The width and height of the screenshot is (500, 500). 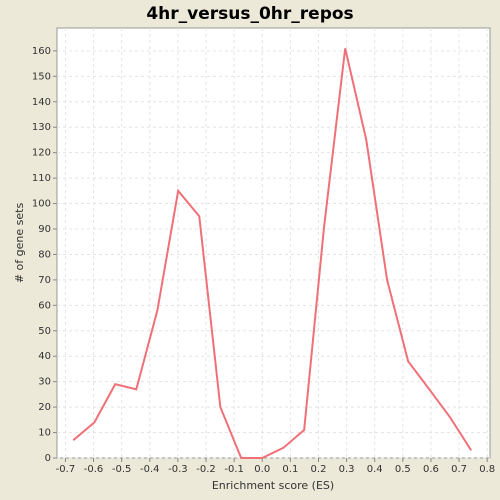 What do you see at coordinates (44, 331) in the screenshot?
I see `y-tick-label: 50` at bounding box center [44, 331].